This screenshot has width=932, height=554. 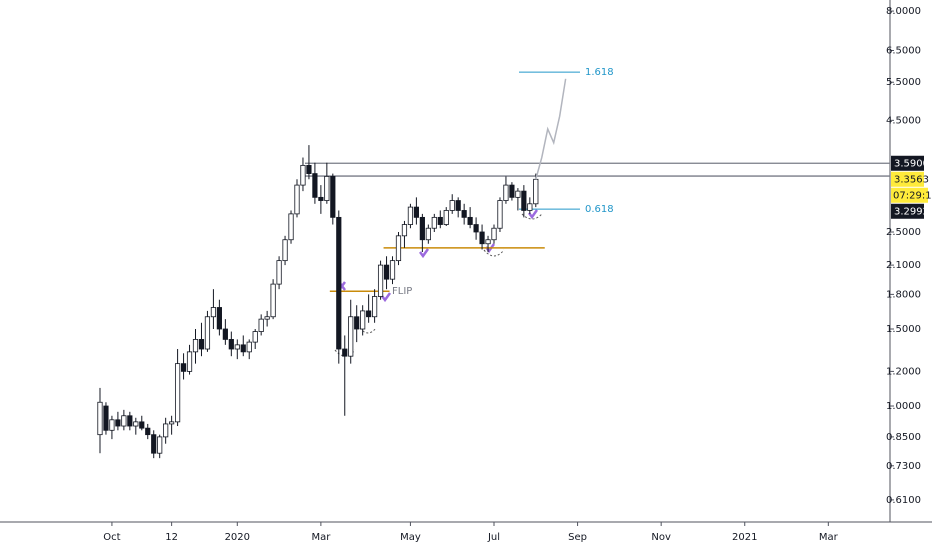 I want to click on price-tag-label: 3.5900, so click(x=911, y=163).